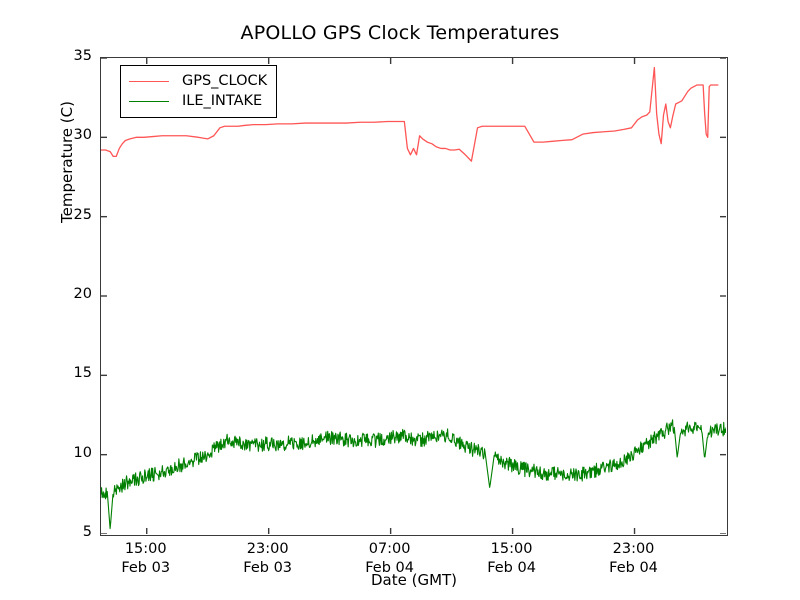  I want to click on legend-label: ILE_INTAKE, so click(222, 101).